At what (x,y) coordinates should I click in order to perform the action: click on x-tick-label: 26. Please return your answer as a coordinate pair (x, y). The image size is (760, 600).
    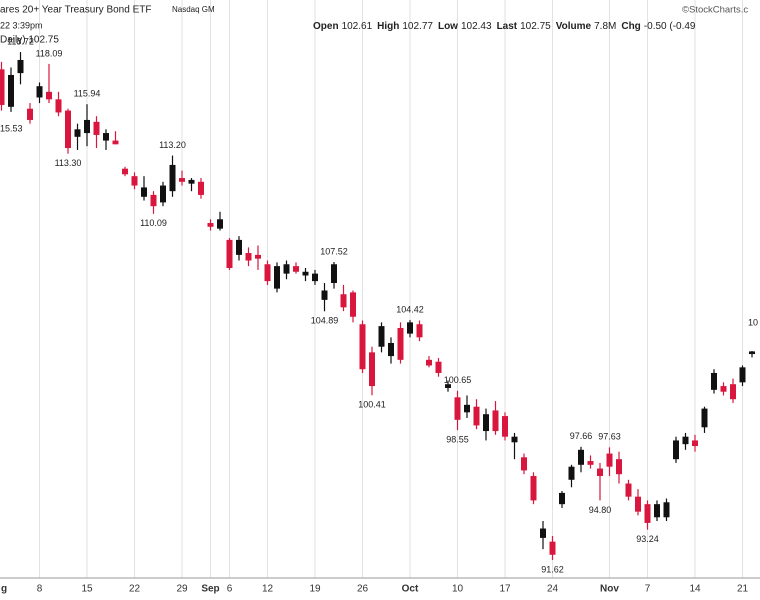
    Looking at the image, I should click on (363, 589).